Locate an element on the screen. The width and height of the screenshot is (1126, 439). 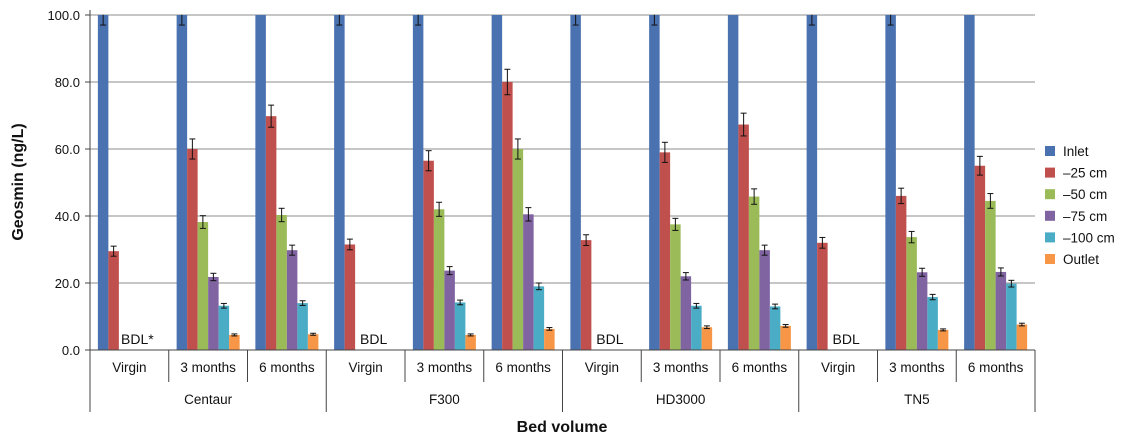
legend-label: Inlet is located at coordinates (1076, 151).